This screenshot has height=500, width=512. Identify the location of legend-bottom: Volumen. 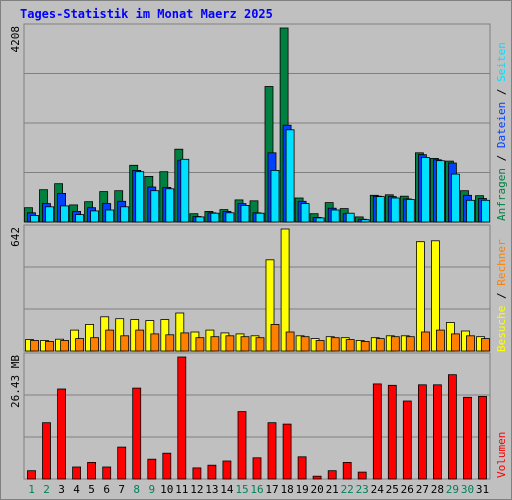
(501, 455).